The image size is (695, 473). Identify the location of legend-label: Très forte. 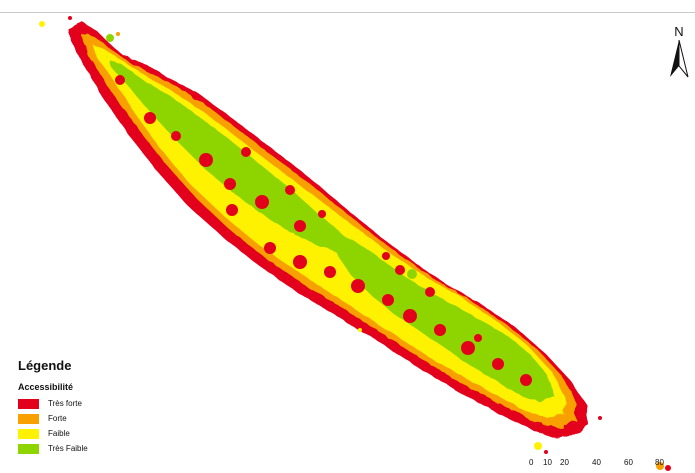
(65, 403).